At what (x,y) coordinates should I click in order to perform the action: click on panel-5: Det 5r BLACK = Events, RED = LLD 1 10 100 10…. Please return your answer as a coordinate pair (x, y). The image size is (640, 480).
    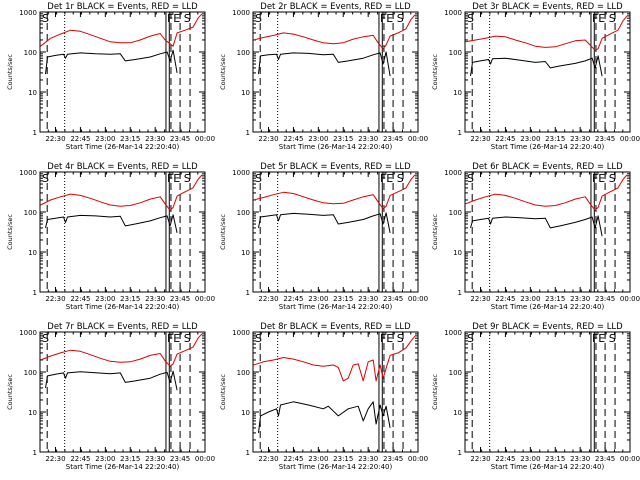
    Looking at the image, I should click on (323, 236).